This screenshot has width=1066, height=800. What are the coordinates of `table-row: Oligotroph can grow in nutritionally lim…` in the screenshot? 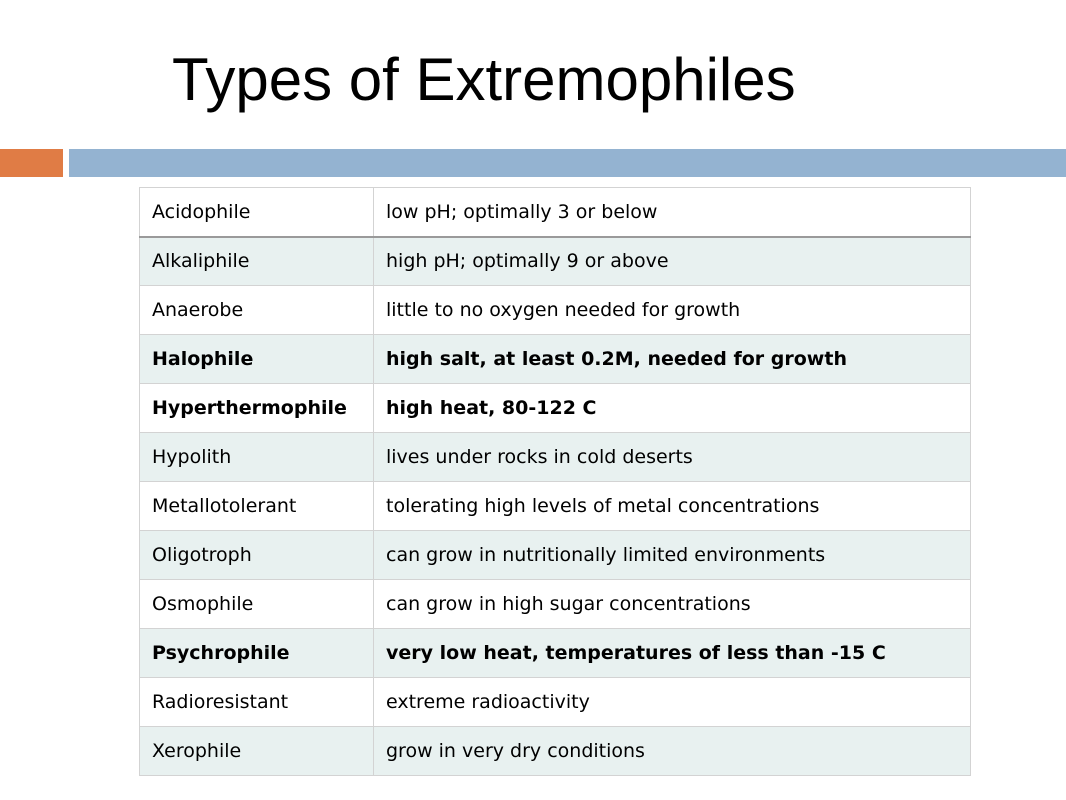 It's located at (555, 555).